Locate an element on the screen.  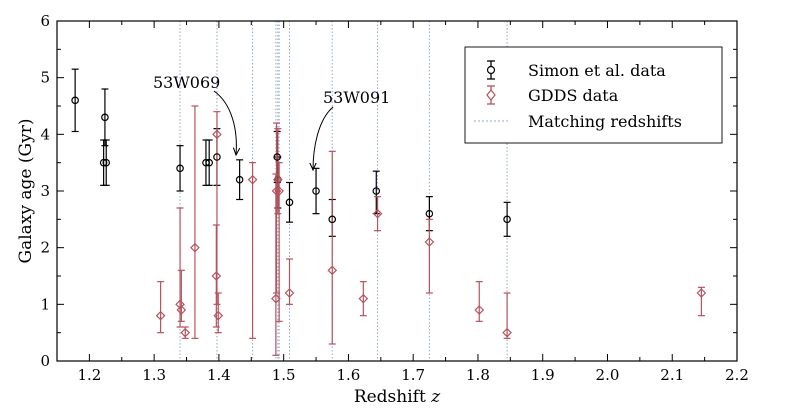
legend-circle-marker is located at coordinates (491, 70).